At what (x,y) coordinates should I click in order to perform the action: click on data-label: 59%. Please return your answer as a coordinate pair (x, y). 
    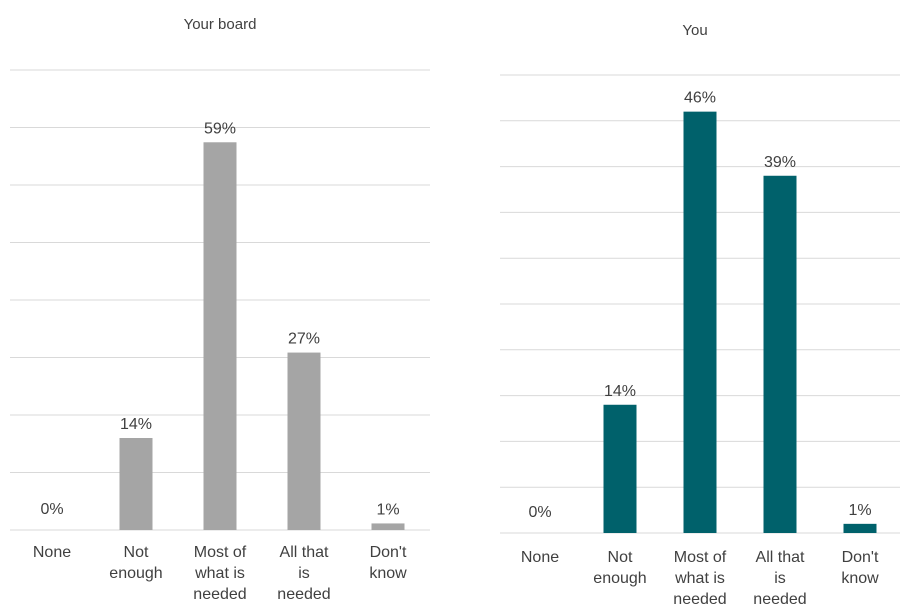
    Looking at the image, I should click on (220, 128).